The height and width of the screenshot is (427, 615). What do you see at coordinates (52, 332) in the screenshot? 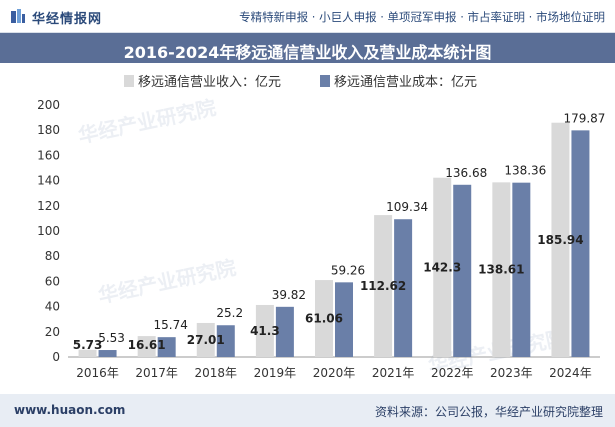
I see `y-tick-label: 20` at bounding box center [52, 332].